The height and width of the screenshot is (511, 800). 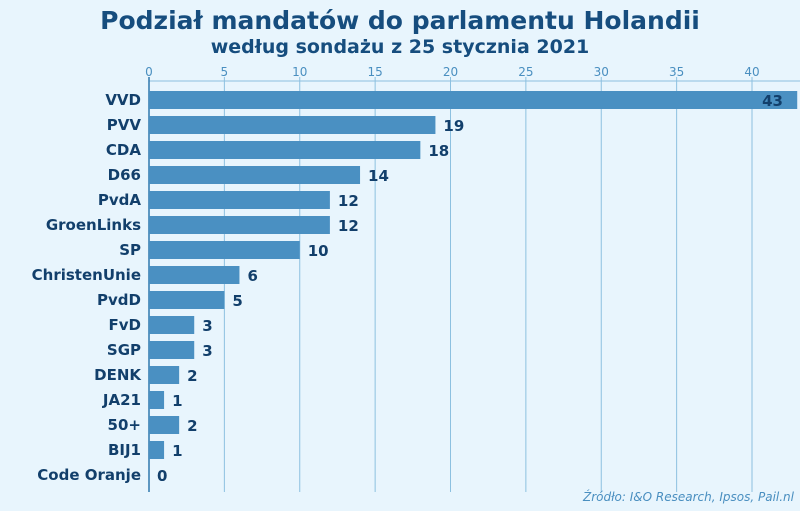 I want to click on tick-label: 5, so click(x=225, y=72).